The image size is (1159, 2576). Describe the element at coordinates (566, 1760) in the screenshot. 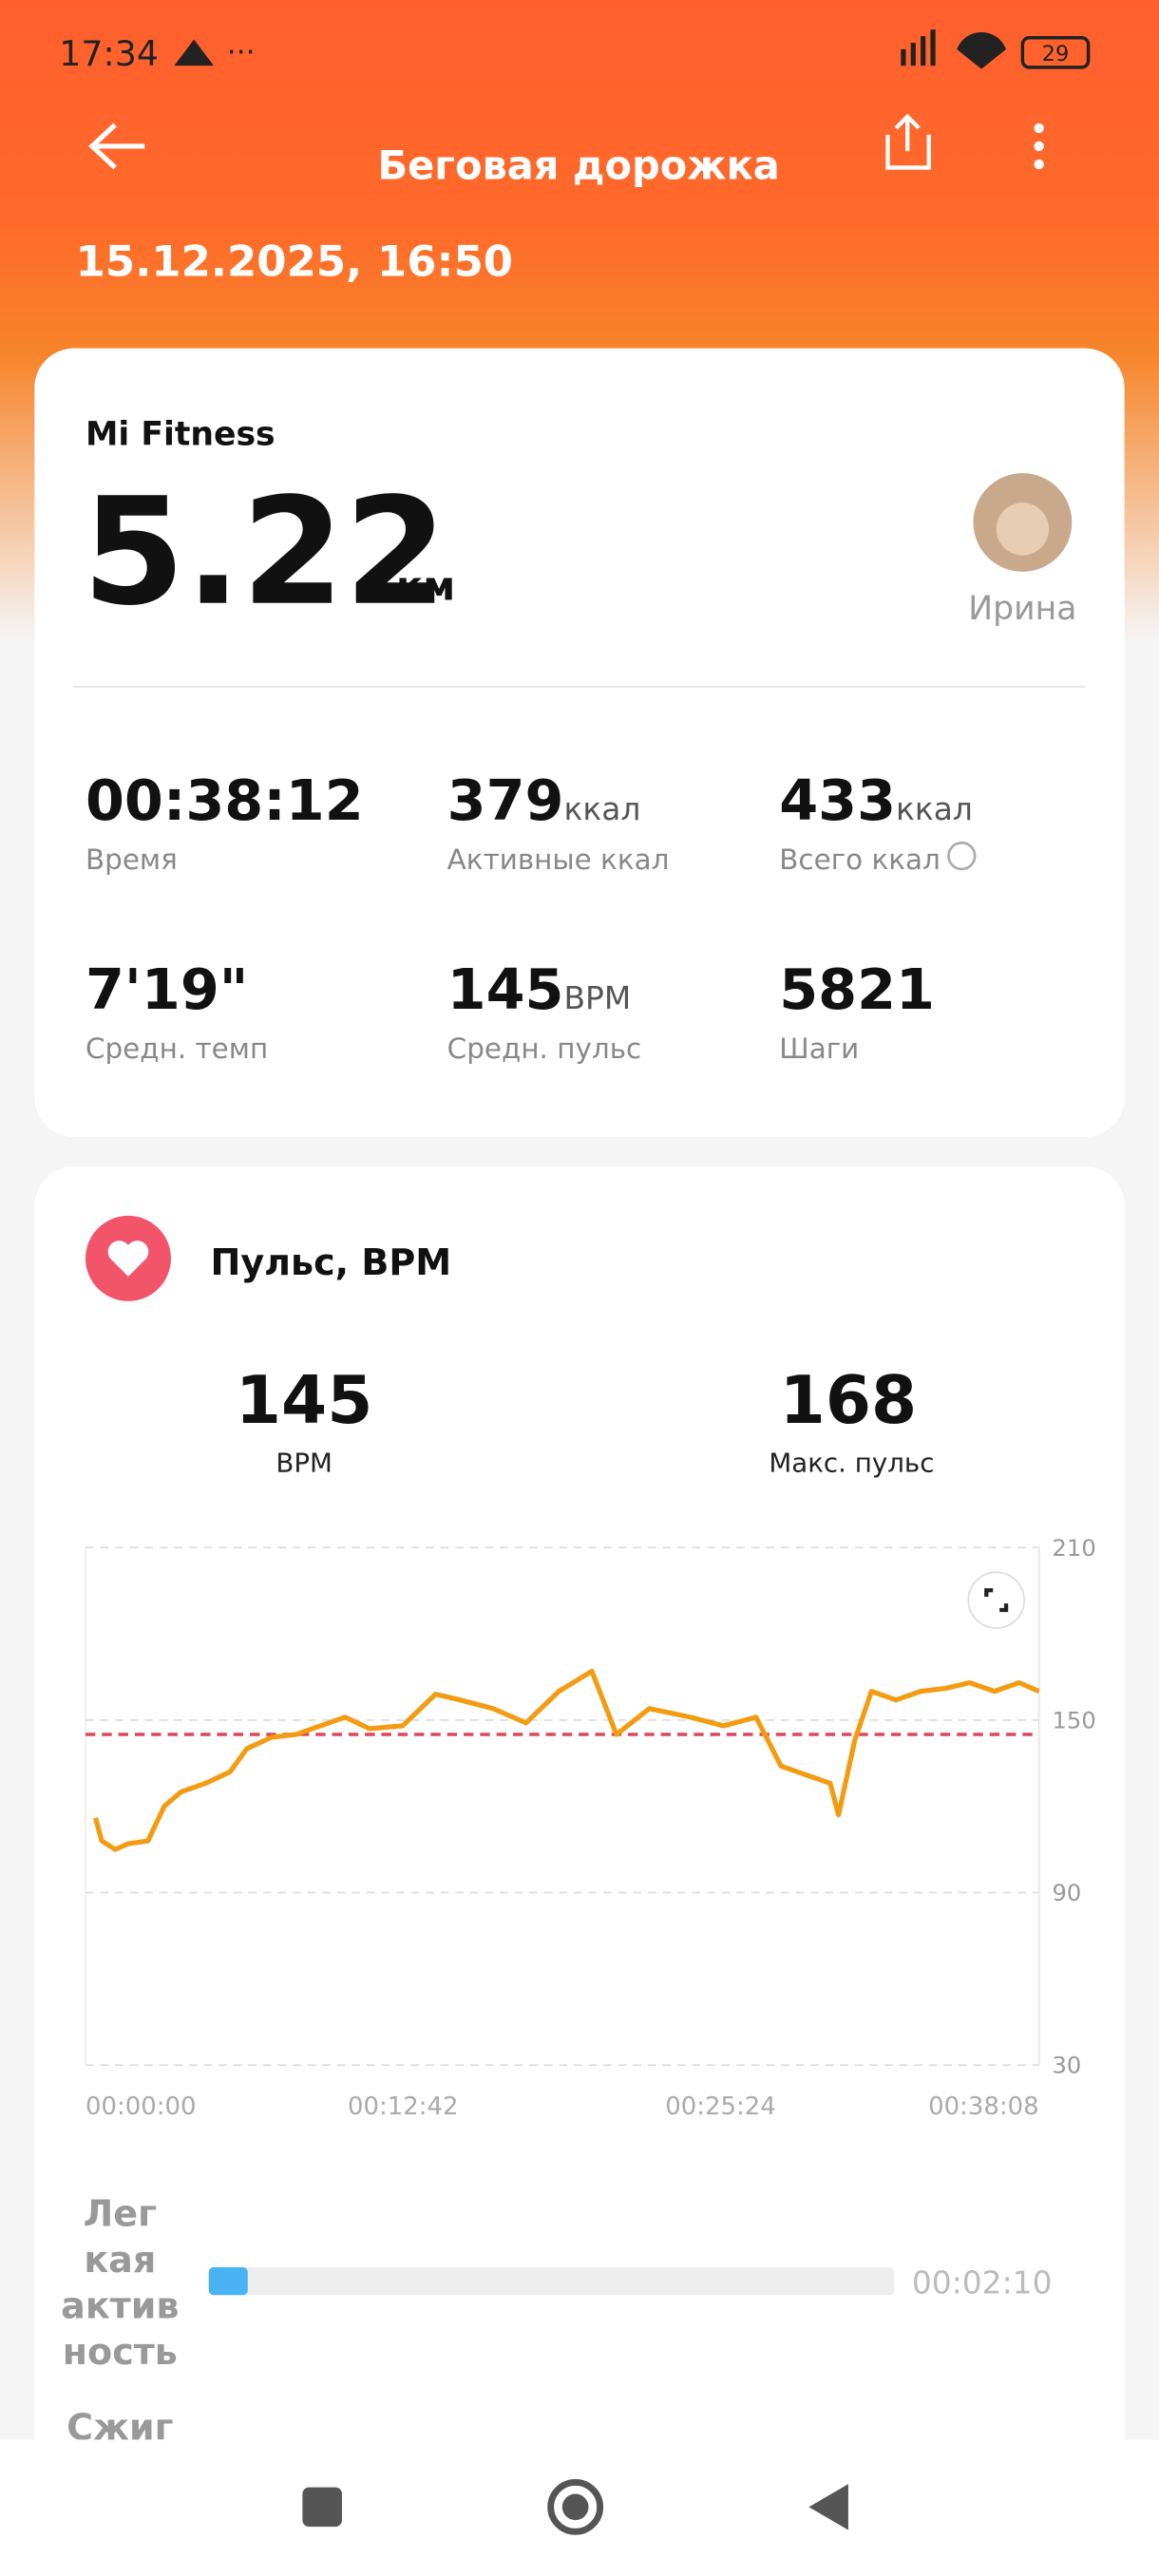

I see `pulse-line` at that location.